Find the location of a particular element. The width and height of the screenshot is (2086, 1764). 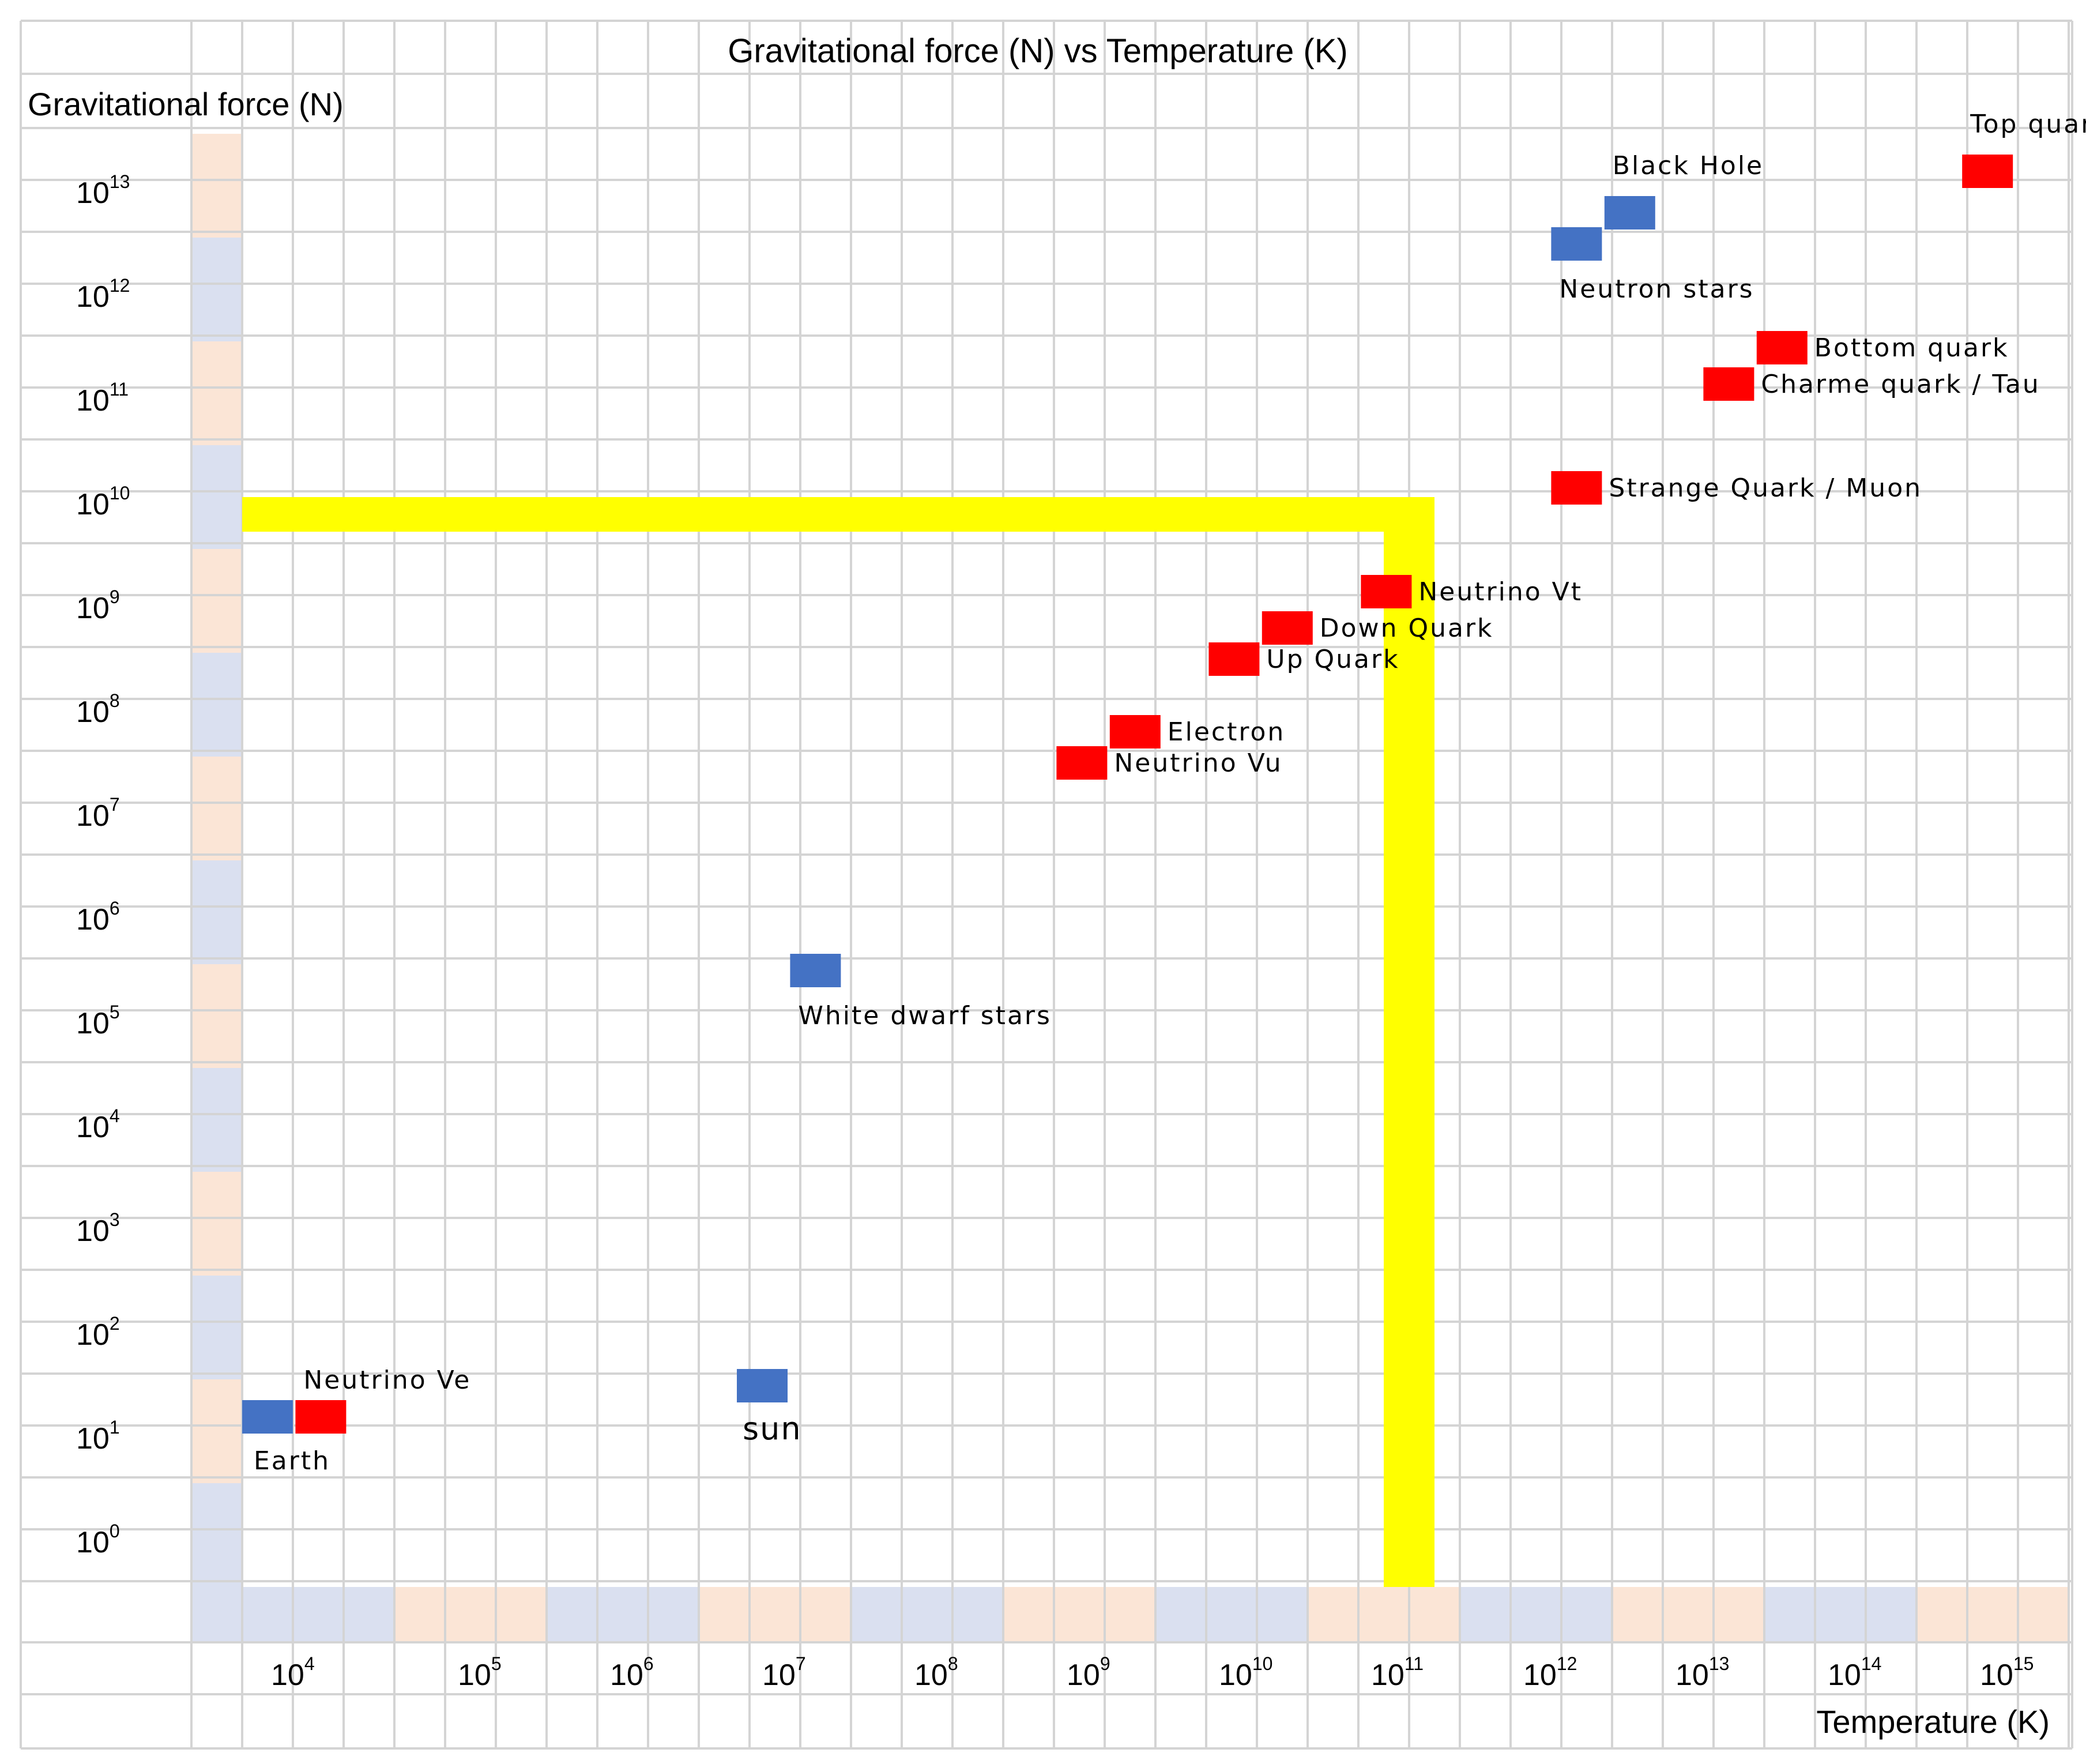

threshold-horizontal is located at coordinates (838, 514).